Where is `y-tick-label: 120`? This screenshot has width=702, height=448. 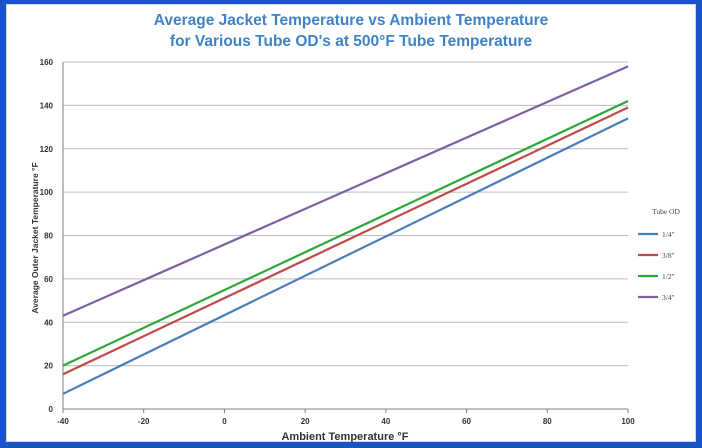 y-tick-label: 120 is located at coordinates (47, 149).